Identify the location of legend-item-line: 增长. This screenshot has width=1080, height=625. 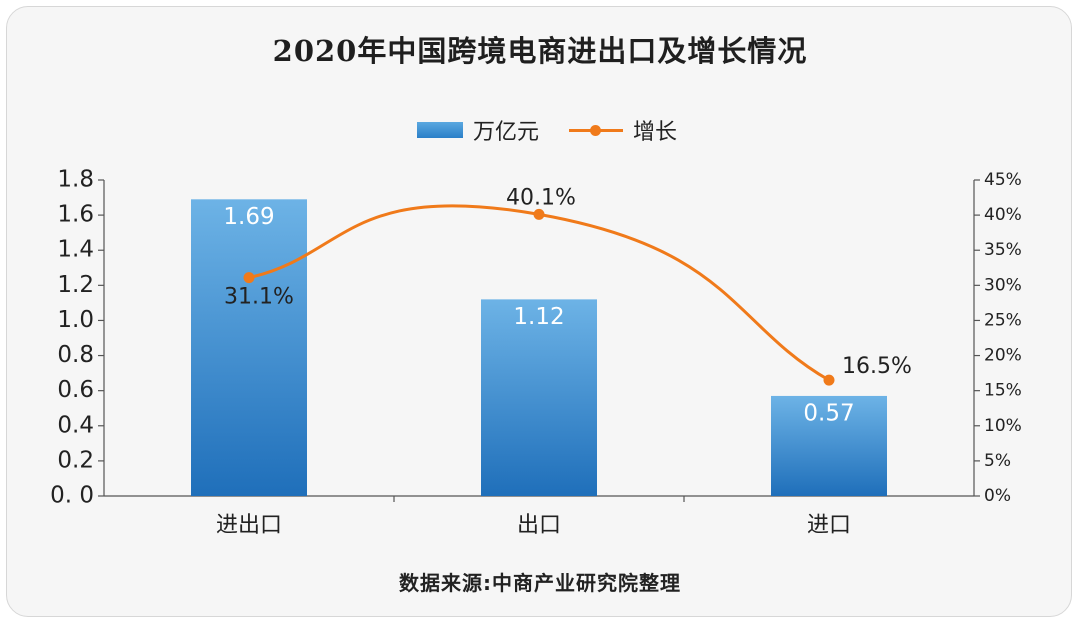
(623, 130).